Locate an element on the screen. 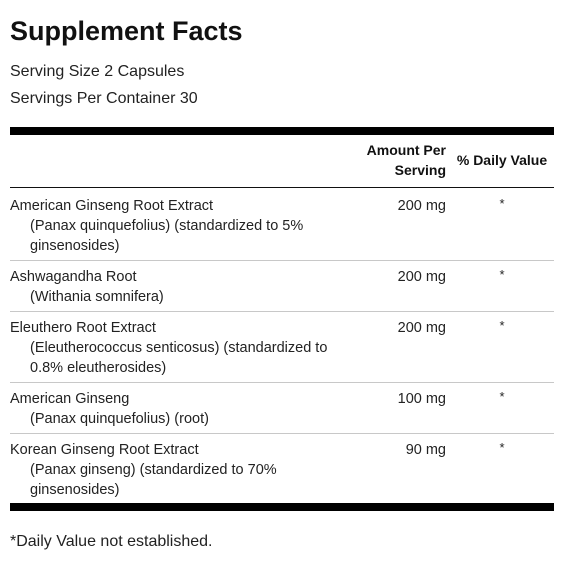  ingredient-name: Ashwagandha Root is located at coordinates (73, 277).